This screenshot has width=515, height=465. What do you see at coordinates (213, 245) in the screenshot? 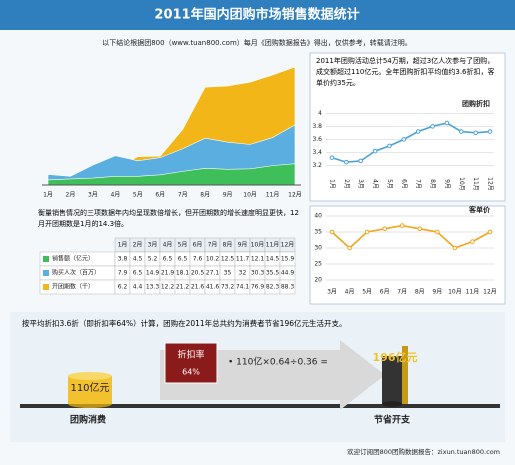
I see `table-header: 7月` at bounding box center [213, 245].